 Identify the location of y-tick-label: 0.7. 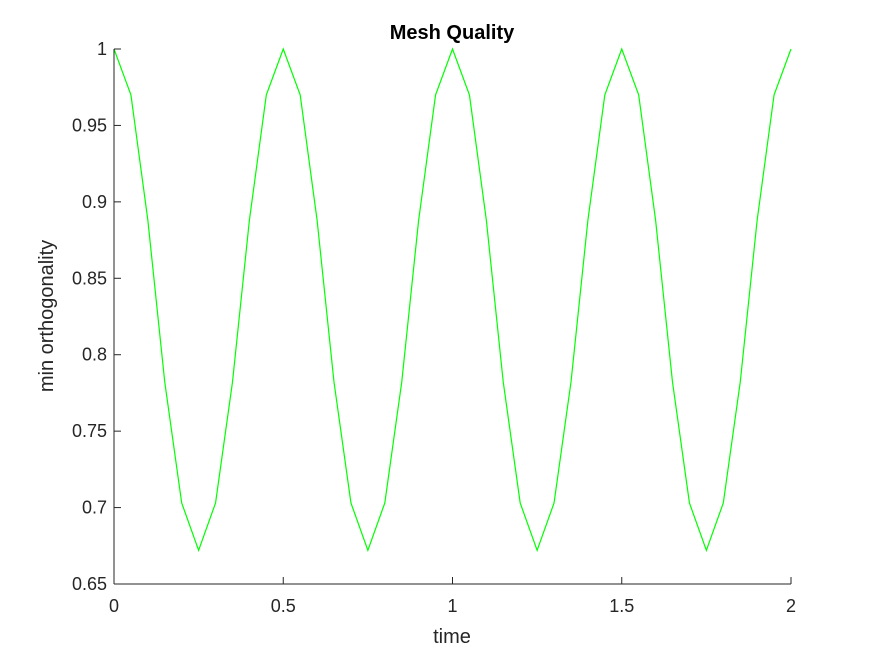
(94, 508).